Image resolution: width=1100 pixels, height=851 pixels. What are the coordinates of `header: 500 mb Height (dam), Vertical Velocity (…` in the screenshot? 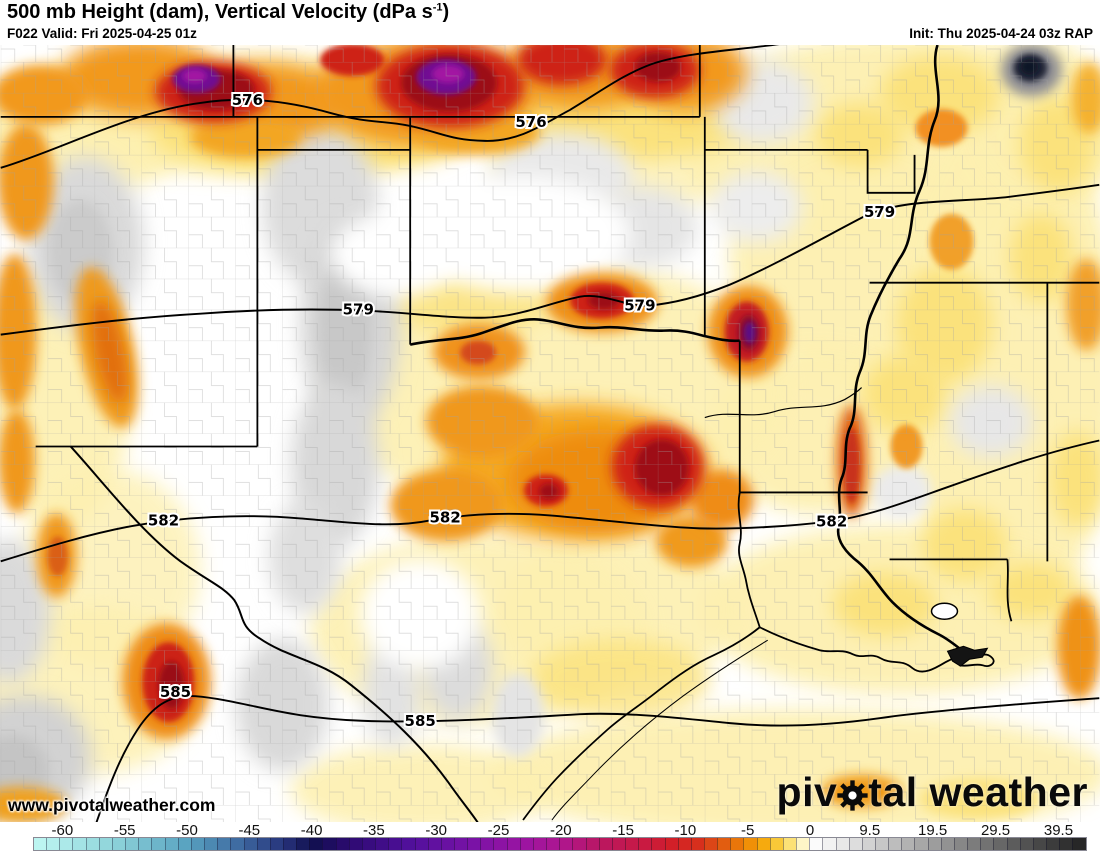 It's located at (550, 22).